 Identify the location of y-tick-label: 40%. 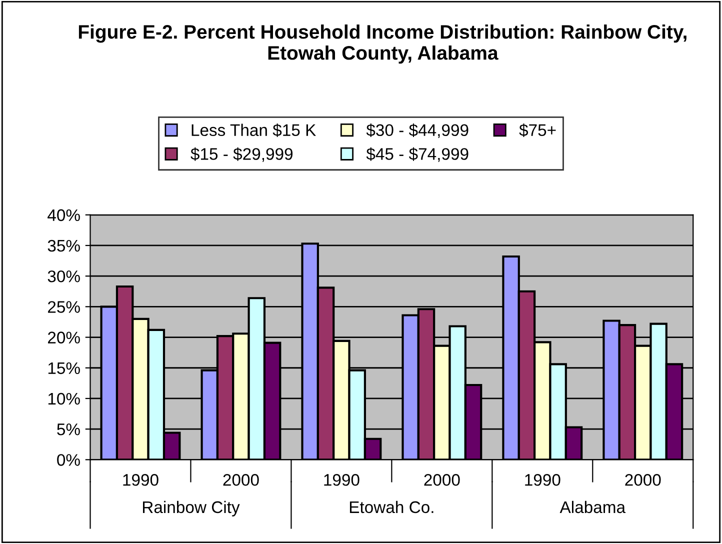
(64, 215).